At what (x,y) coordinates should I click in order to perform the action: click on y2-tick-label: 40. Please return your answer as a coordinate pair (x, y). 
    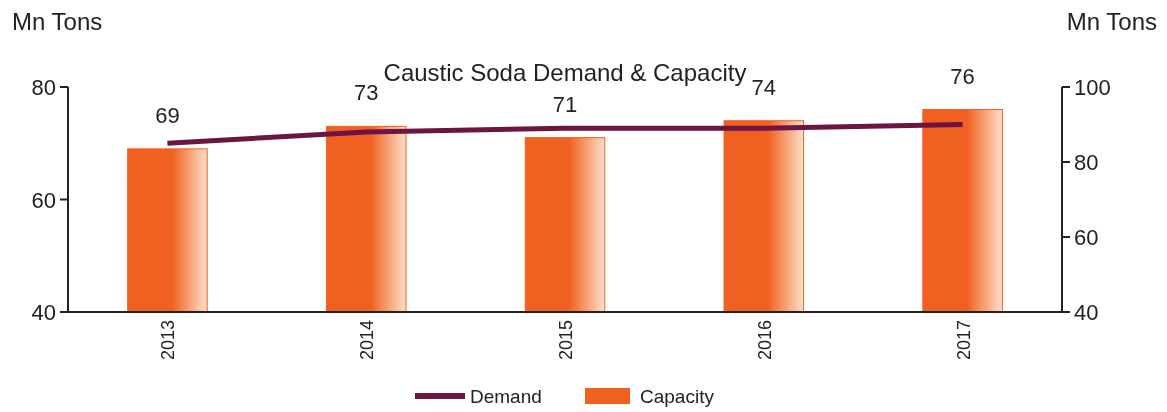
    Looking at the image, I should click on (1086, 312).